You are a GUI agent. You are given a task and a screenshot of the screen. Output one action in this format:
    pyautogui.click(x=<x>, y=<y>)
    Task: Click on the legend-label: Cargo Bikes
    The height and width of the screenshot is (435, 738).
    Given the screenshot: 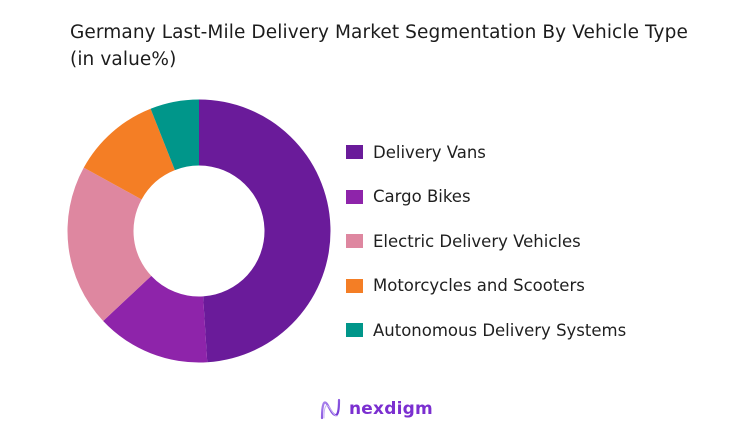 What is the action you would take?
    pyautogui.click(x=422, y=196)
    